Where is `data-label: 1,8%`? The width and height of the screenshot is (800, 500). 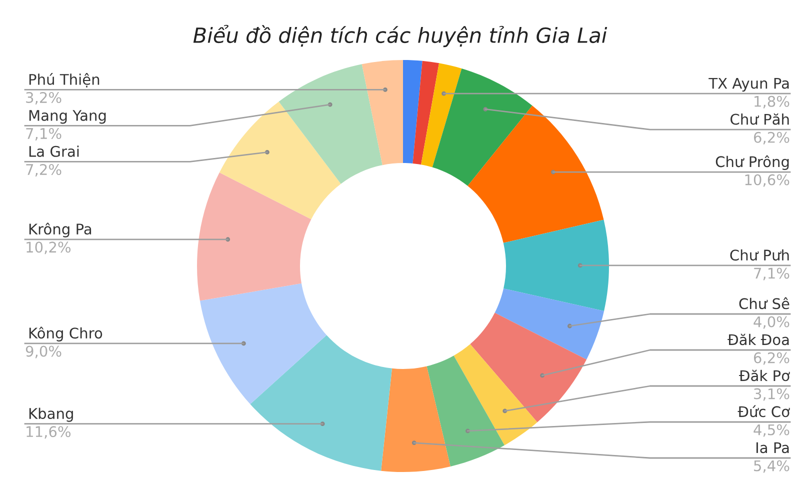 data-label: 1,8% is located at coordinates (772, 102).